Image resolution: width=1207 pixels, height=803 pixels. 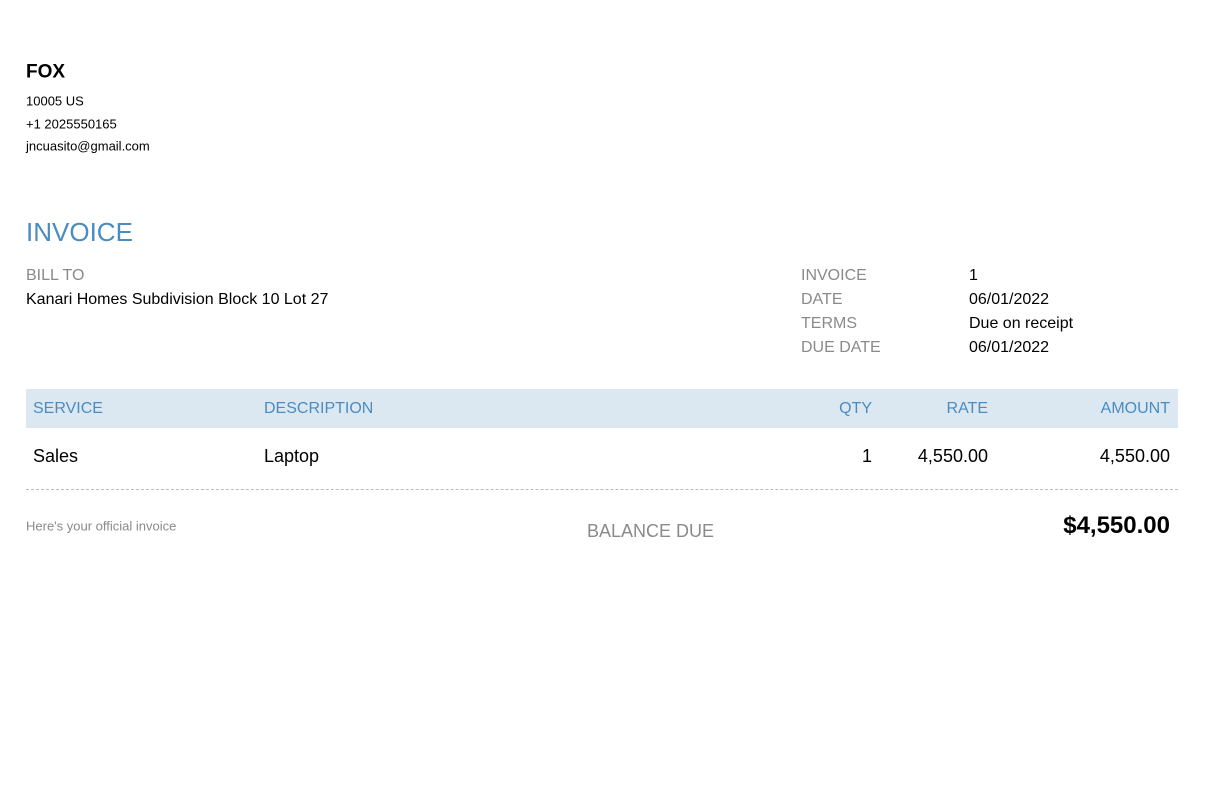 What do you see at coordinates (967, 408) in the screenshot?
I see `column-header: RATE` at bounding box center [967, 408].